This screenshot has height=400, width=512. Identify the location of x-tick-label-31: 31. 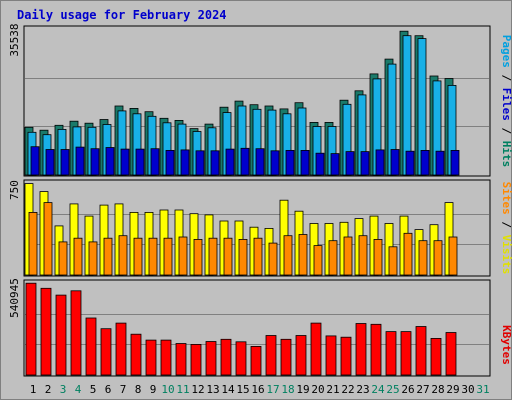
(482, 389).